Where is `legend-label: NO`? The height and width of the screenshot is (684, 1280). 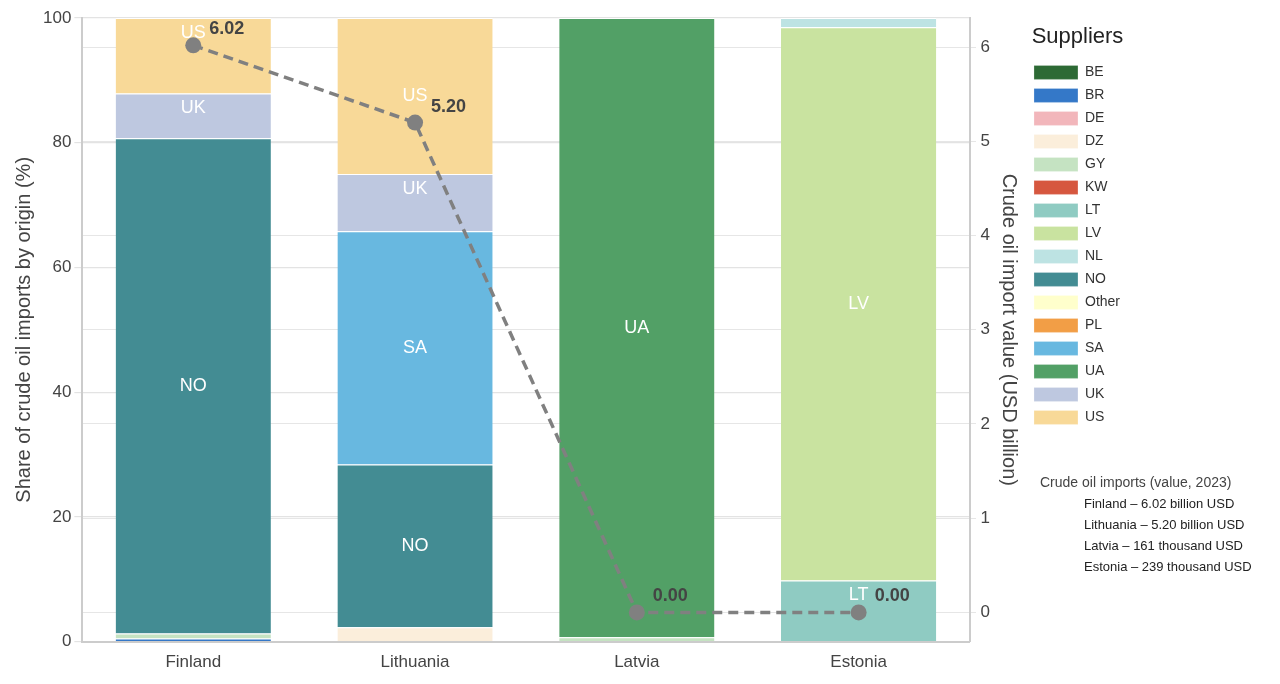 legend-label: NO is located at coordinates (1095, 278).